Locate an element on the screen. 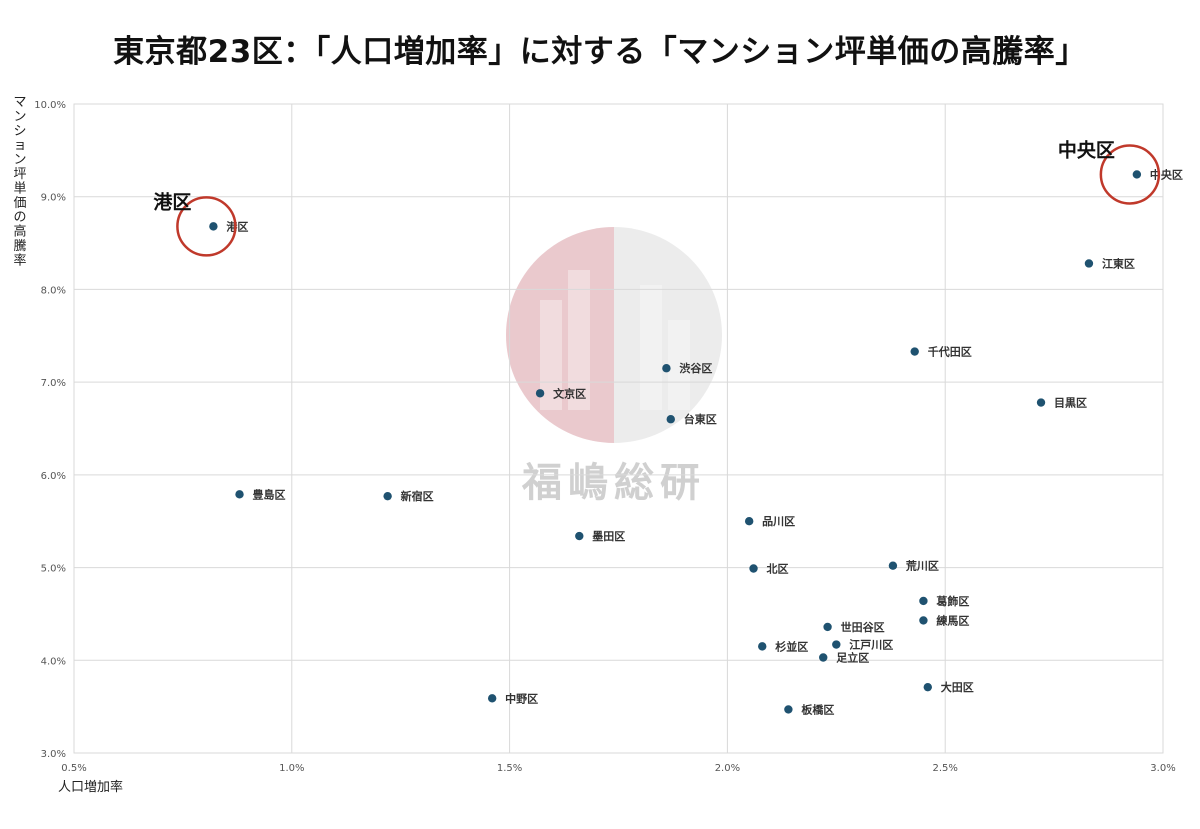  point-label: 豊島区 is located at coordinates (269, 494).